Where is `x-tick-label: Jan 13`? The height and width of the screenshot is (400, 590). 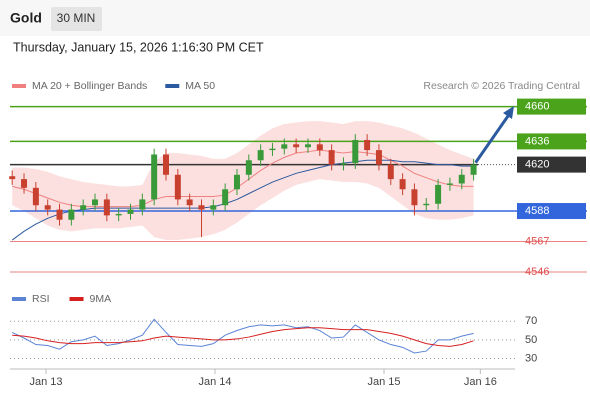
x-tick-label: Jan 13 is located at coordinates (45, 382).